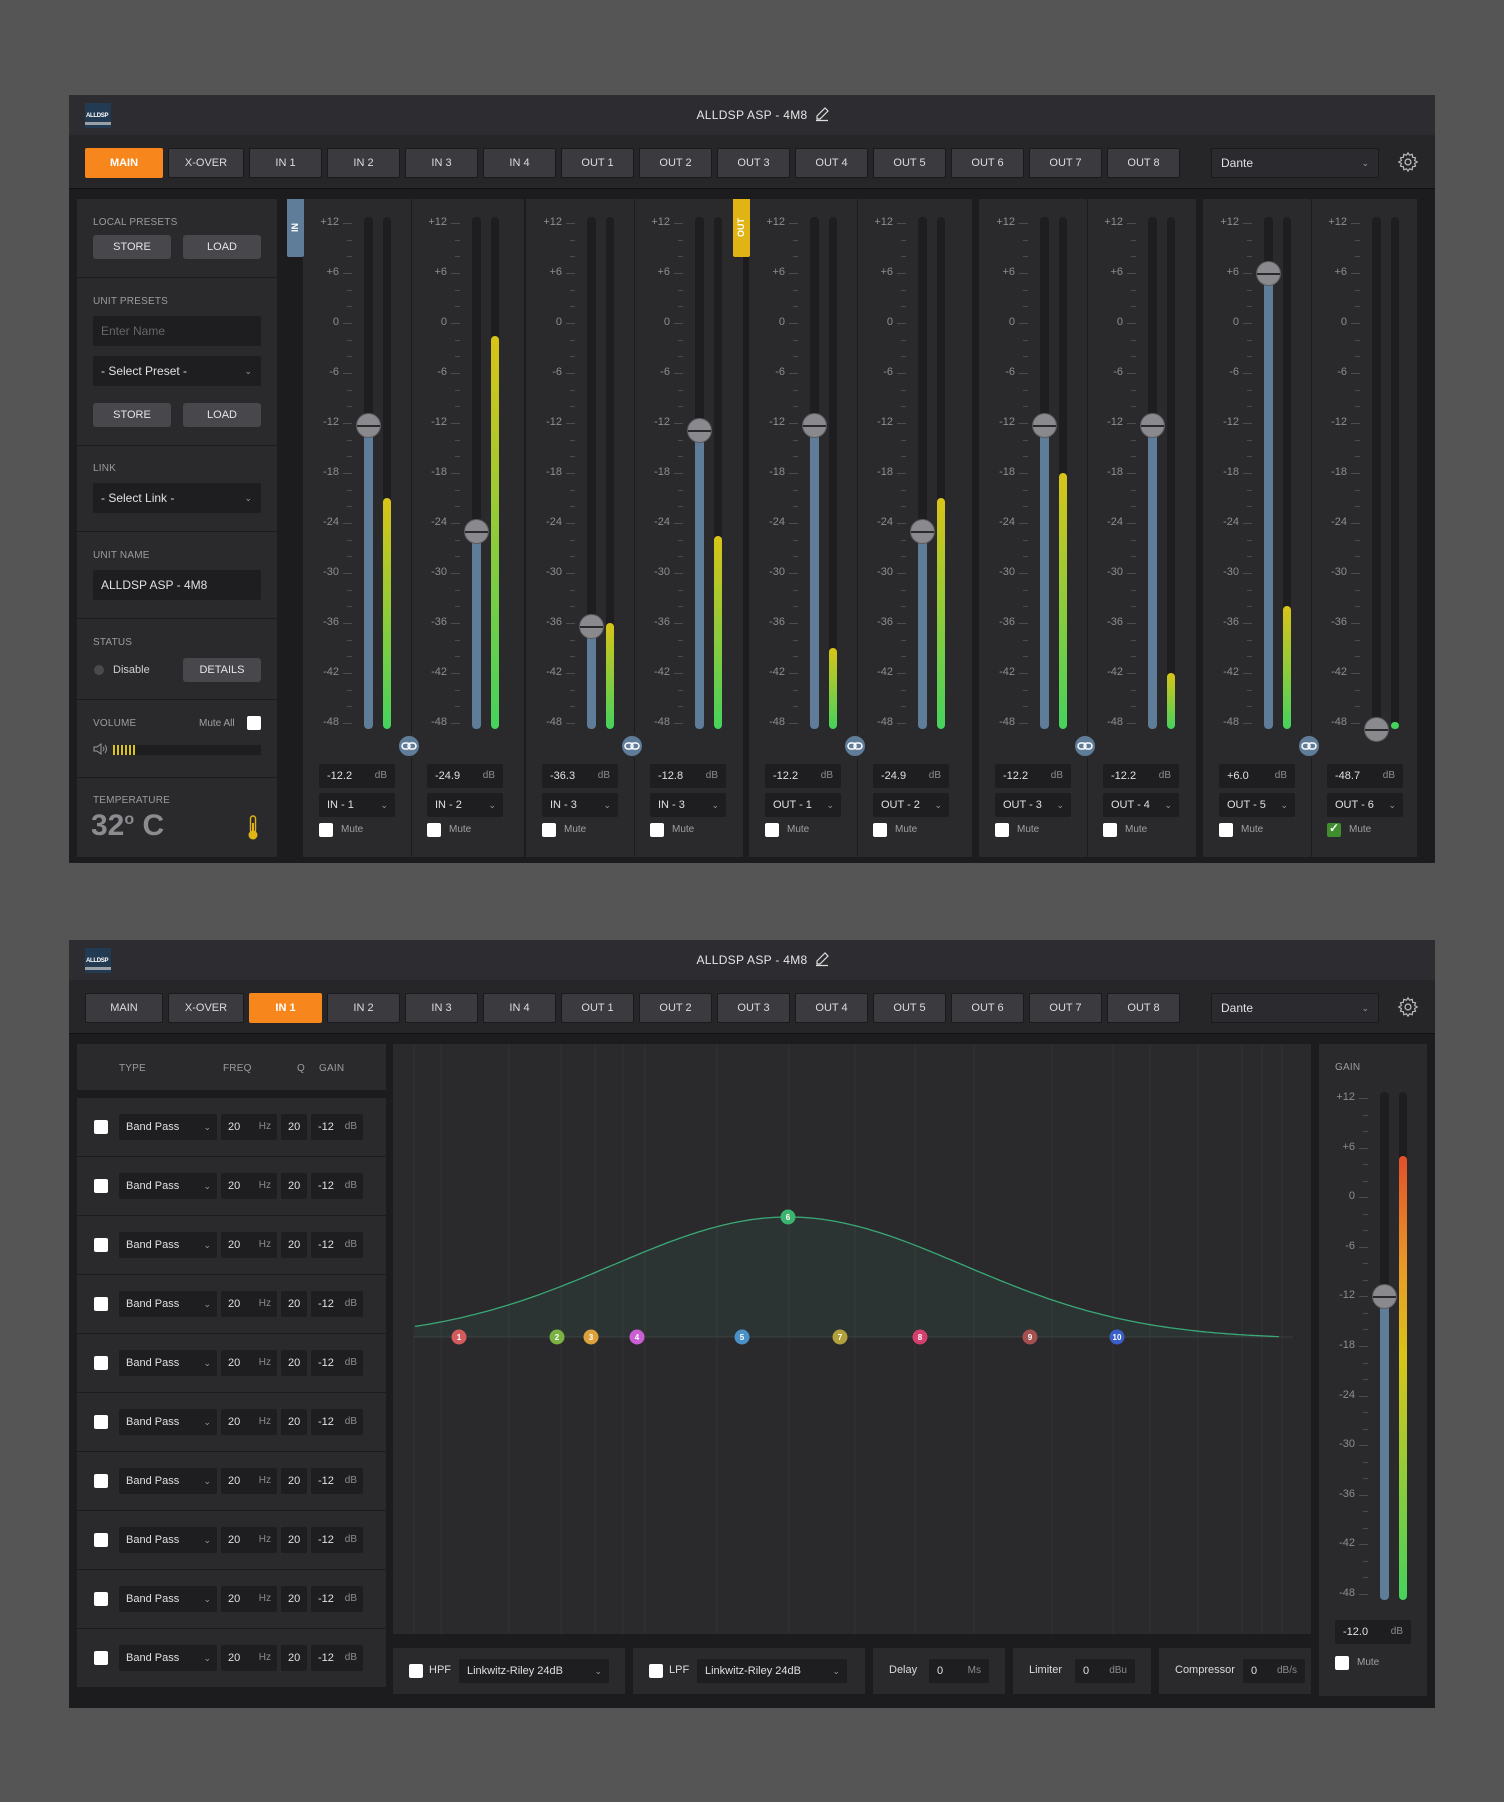  What do you see at coordinates (222, 415) in the screenshot?
I see `unit-load-button: LOAD` at bounding box center [222, 415].